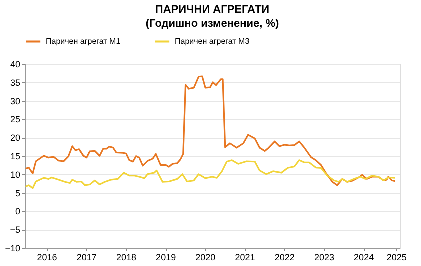 This screenshot has height=266, width=421. What do you see at coordinates (15, 138) in the screenshot?
I see `y-tick-label: 20` at bounding box center [15, 138].